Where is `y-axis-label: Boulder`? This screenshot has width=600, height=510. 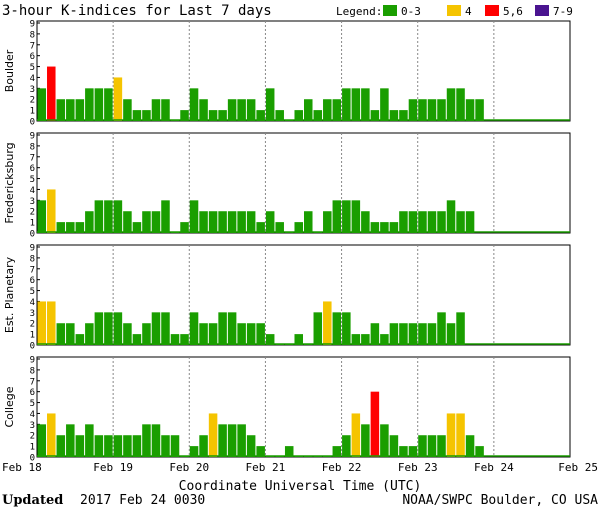
y-axis-label: Boulder is located at coordinates (9, 70).